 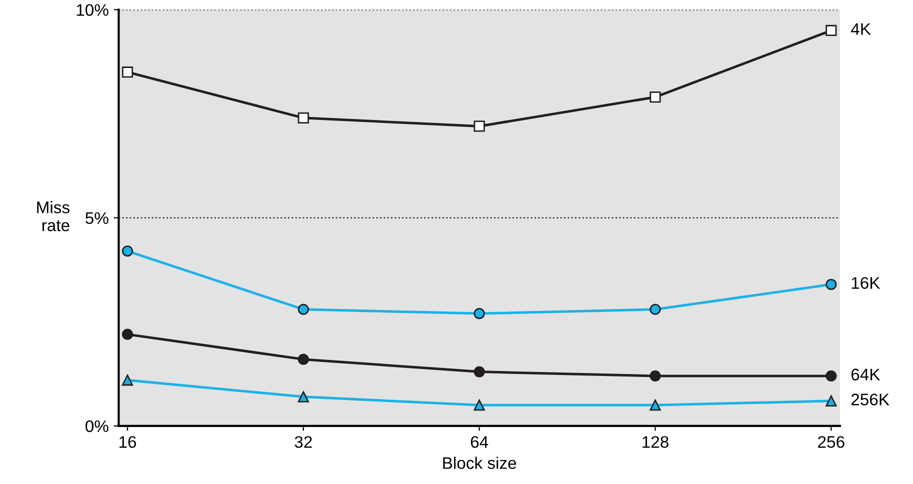 I want to click on series-label: 4K, so click(x=860, y=29).